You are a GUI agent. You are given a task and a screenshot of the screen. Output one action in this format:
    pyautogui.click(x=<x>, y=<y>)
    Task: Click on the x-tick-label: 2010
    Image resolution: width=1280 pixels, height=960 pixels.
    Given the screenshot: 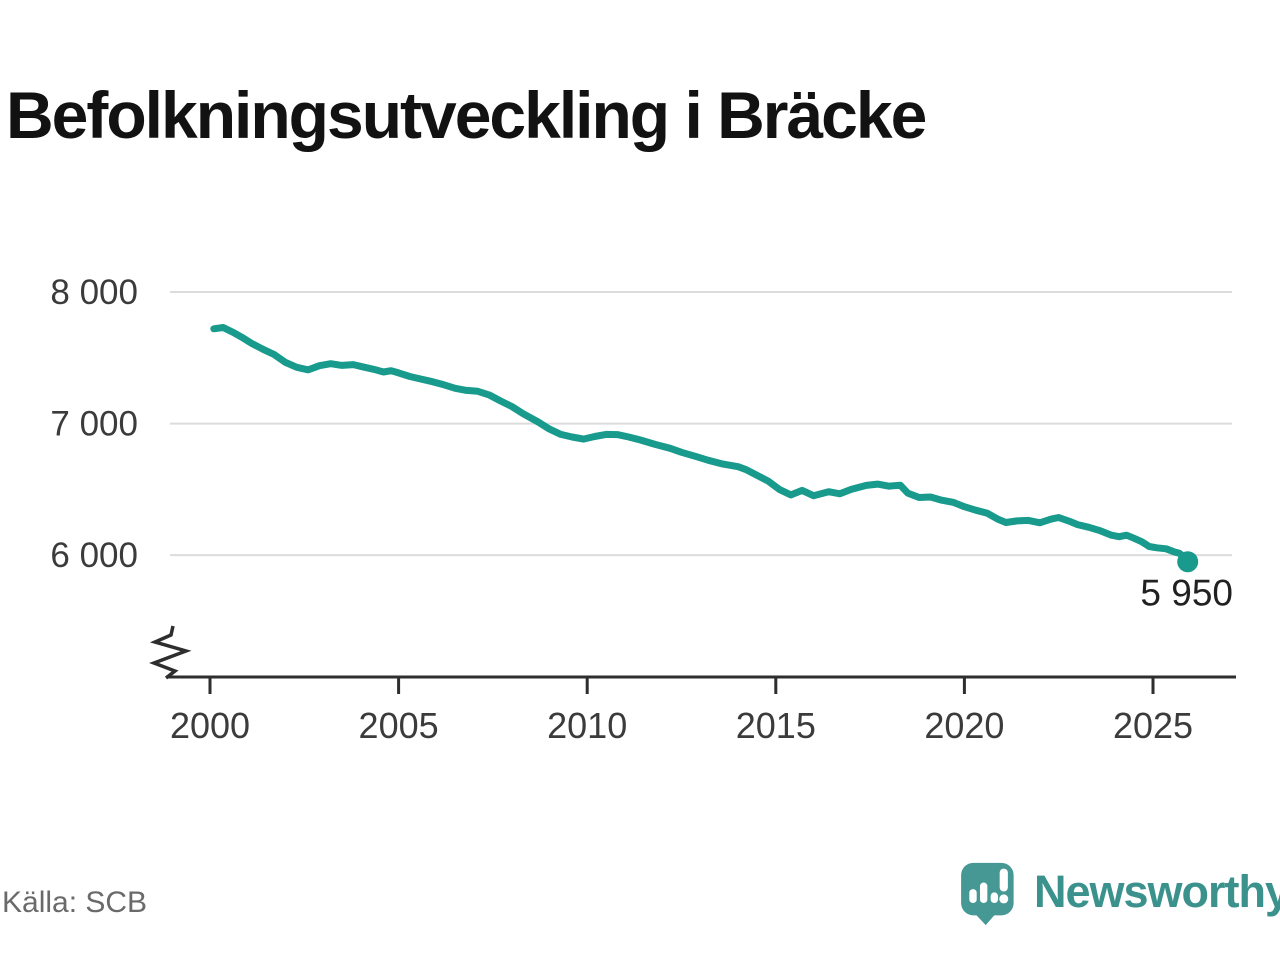 What is the action you would take?
    pyautogui.click(x=587, y=725)
    